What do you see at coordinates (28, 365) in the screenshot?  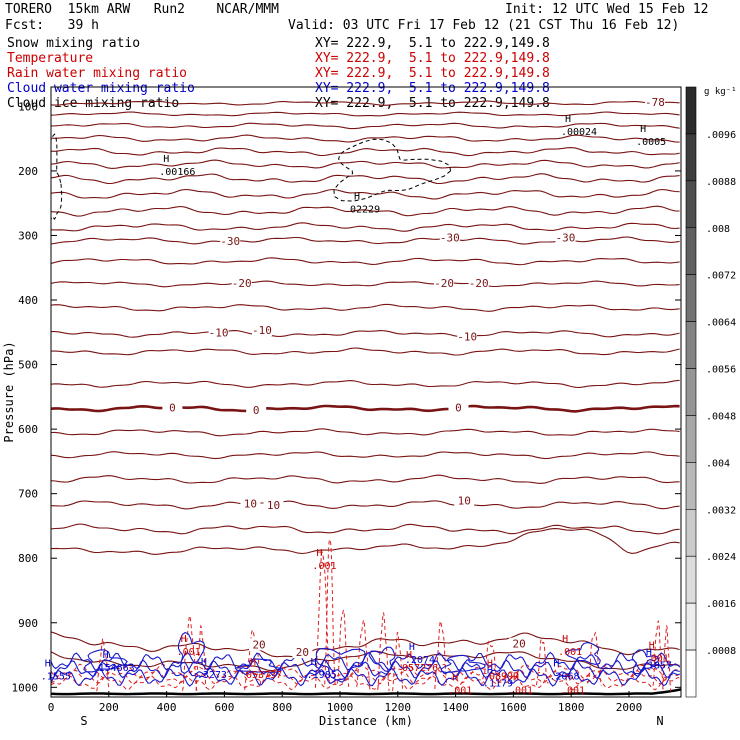 I see `y-tick-label: 500` at bounding box center [28, 365].